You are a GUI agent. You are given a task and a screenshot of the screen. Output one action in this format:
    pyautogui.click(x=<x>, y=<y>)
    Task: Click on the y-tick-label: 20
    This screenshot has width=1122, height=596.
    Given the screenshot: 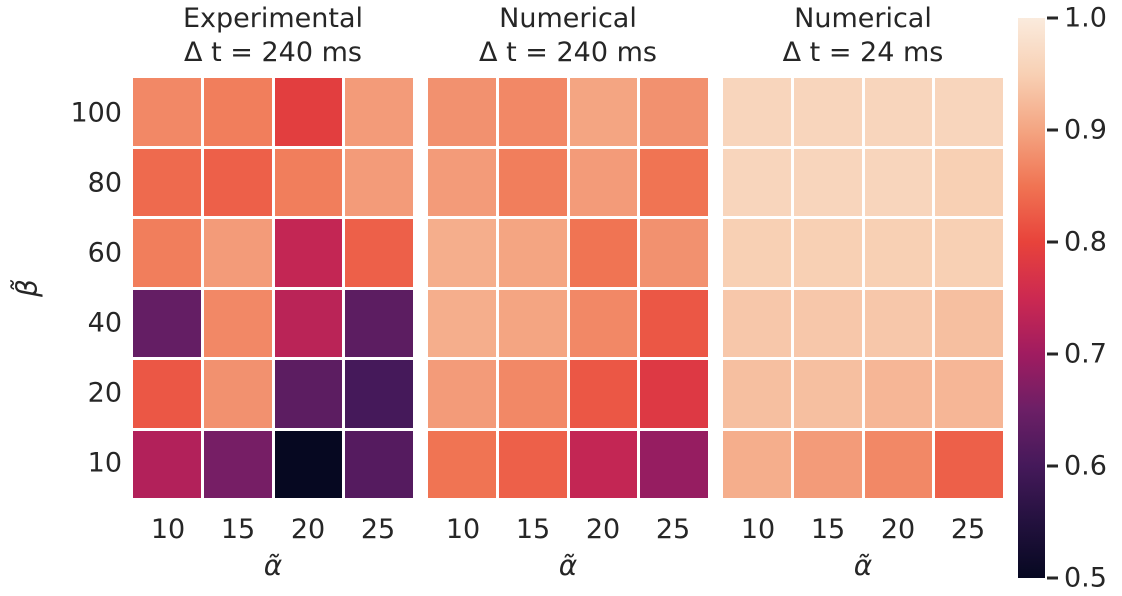 What is the action you would take?
    pyautogui.click(x=104, y=393)
    